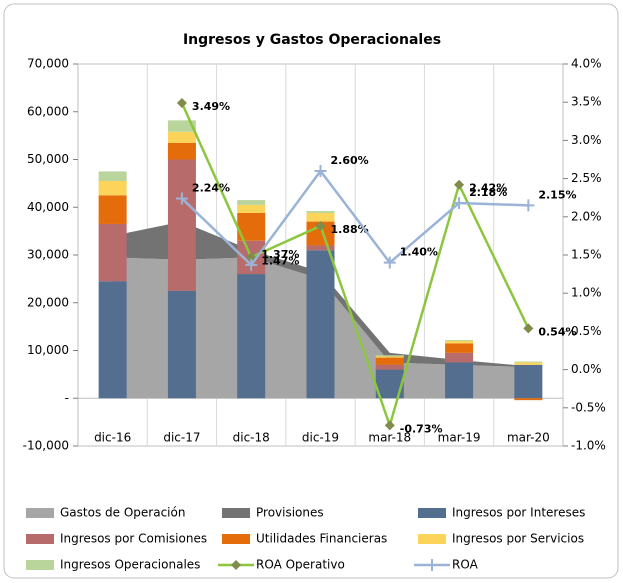  What do you see at coordinates (488, 192) in the screenshot?
I see `data-label: 2.18%` at bounding box center [488, 192].